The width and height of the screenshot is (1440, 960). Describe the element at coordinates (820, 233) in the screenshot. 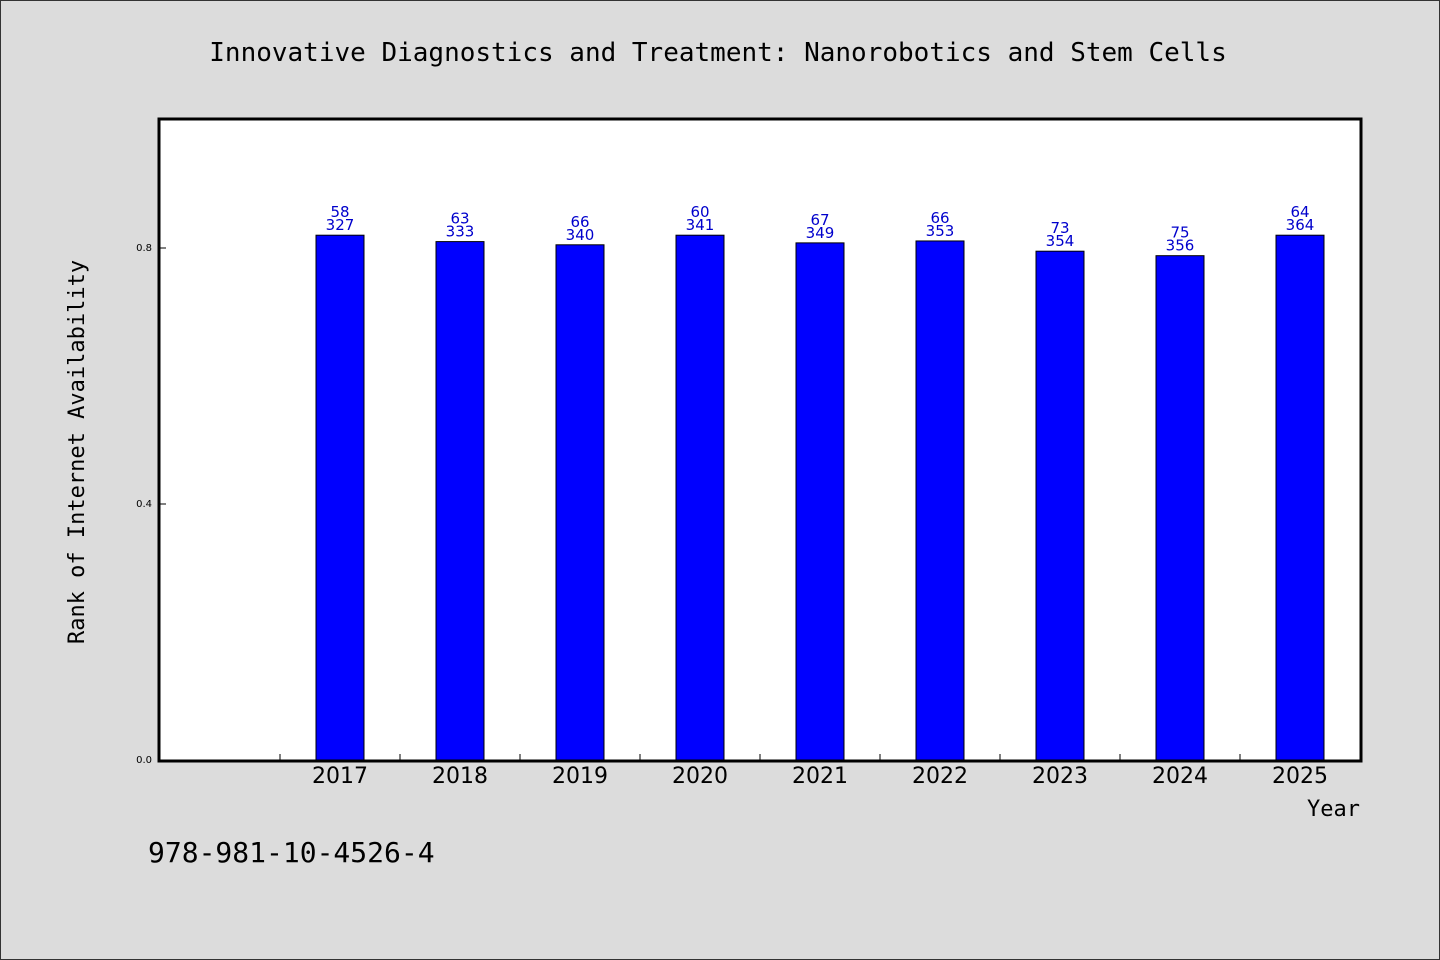

I see `data-label-bottom: 349` at that location.